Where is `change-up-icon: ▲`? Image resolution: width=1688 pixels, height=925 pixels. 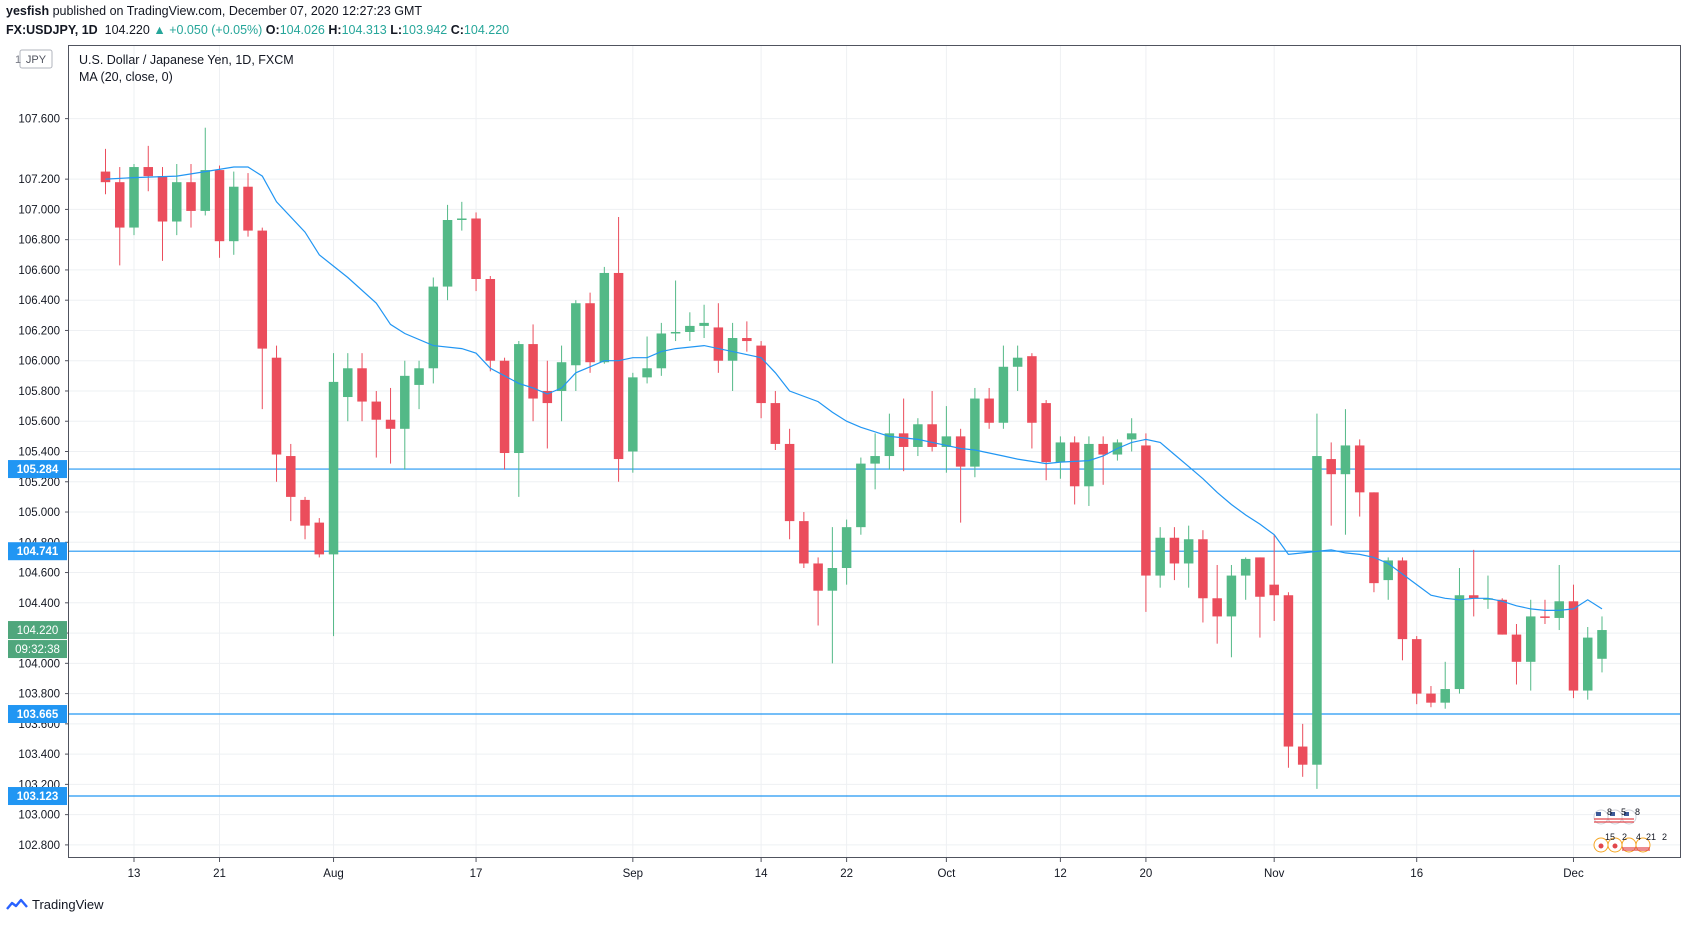
change-up-icon: ▲ is located at coordinates (159, 30).